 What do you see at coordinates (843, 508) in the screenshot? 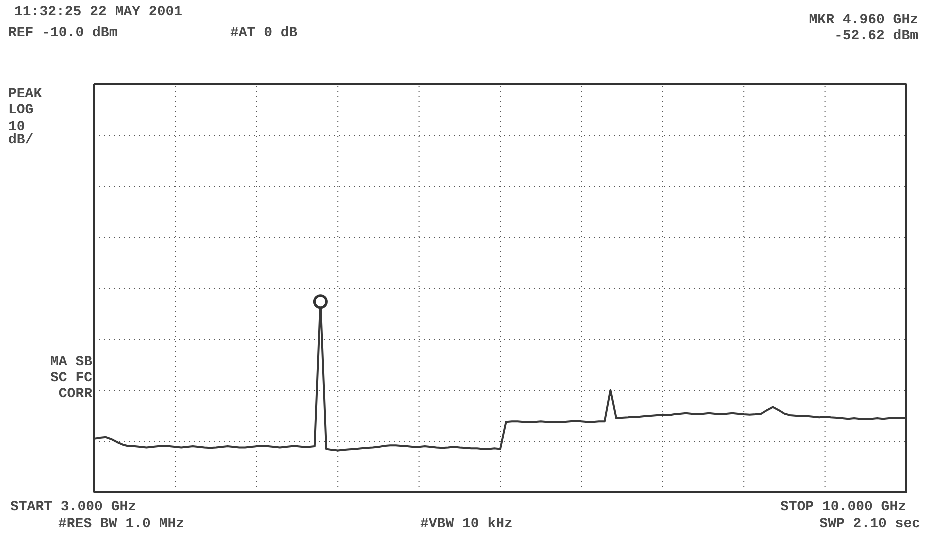
I see `text: STOP 10.000 GHz` at bounding box center [843, 508].